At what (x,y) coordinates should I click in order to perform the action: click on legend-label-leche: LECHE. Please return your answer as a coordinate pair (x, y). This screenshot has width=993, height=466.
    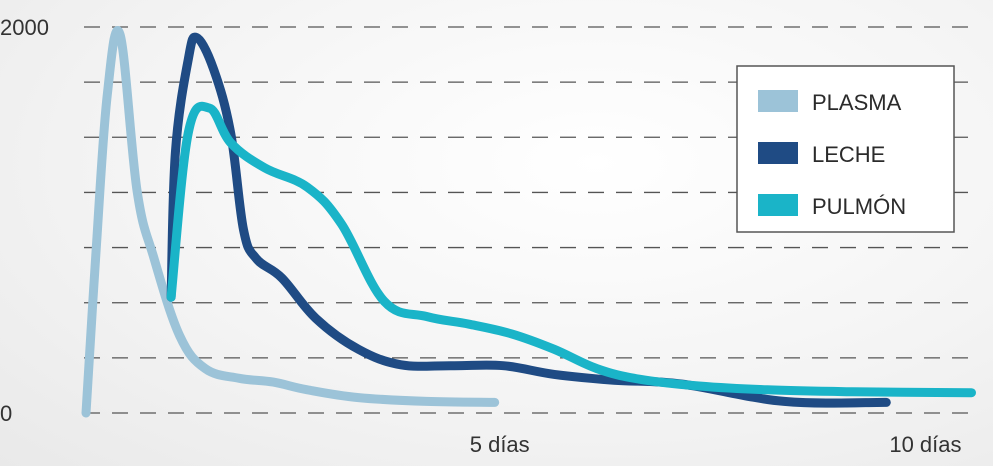
    Looking at the image, I should click on (848, 154).